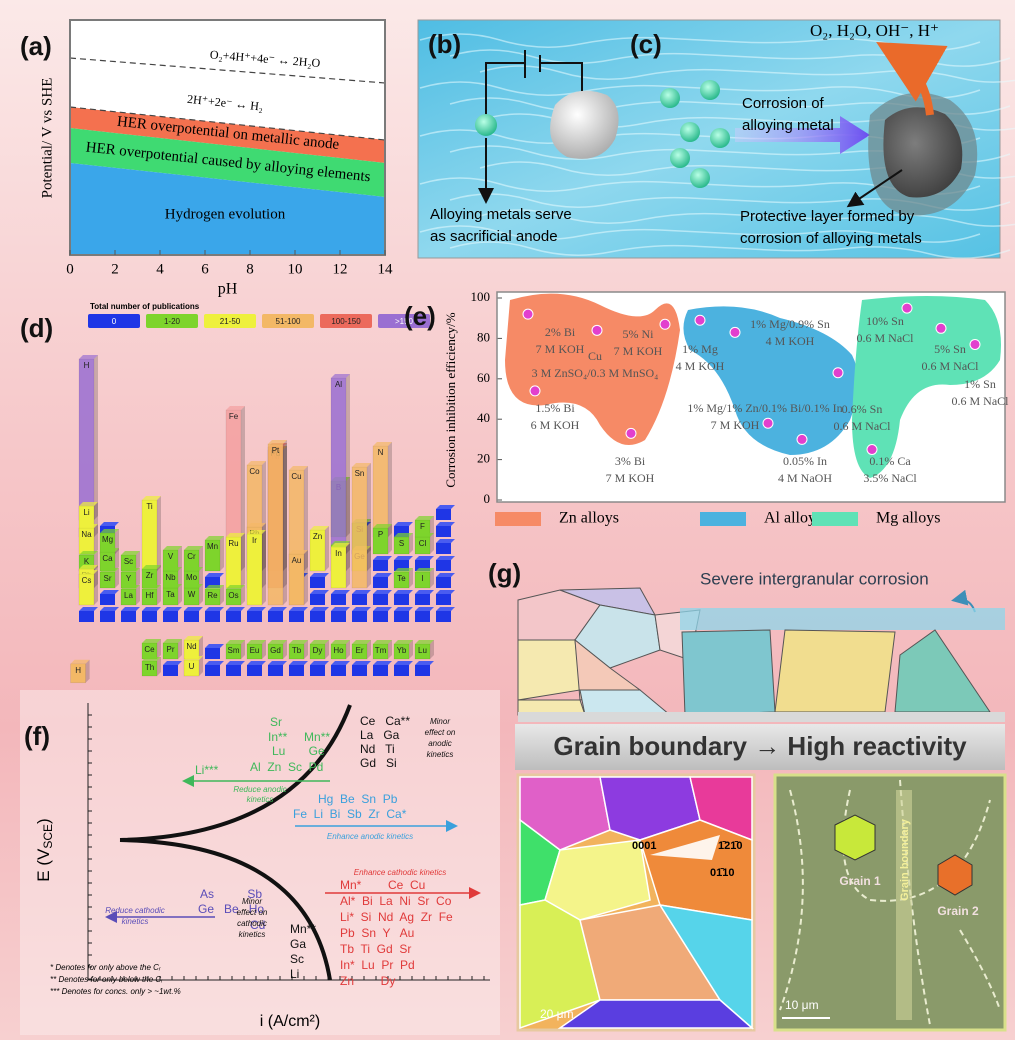 The height and width of the screenshot is (1040, 1015). I want to click on arrow, so click(874, 188).